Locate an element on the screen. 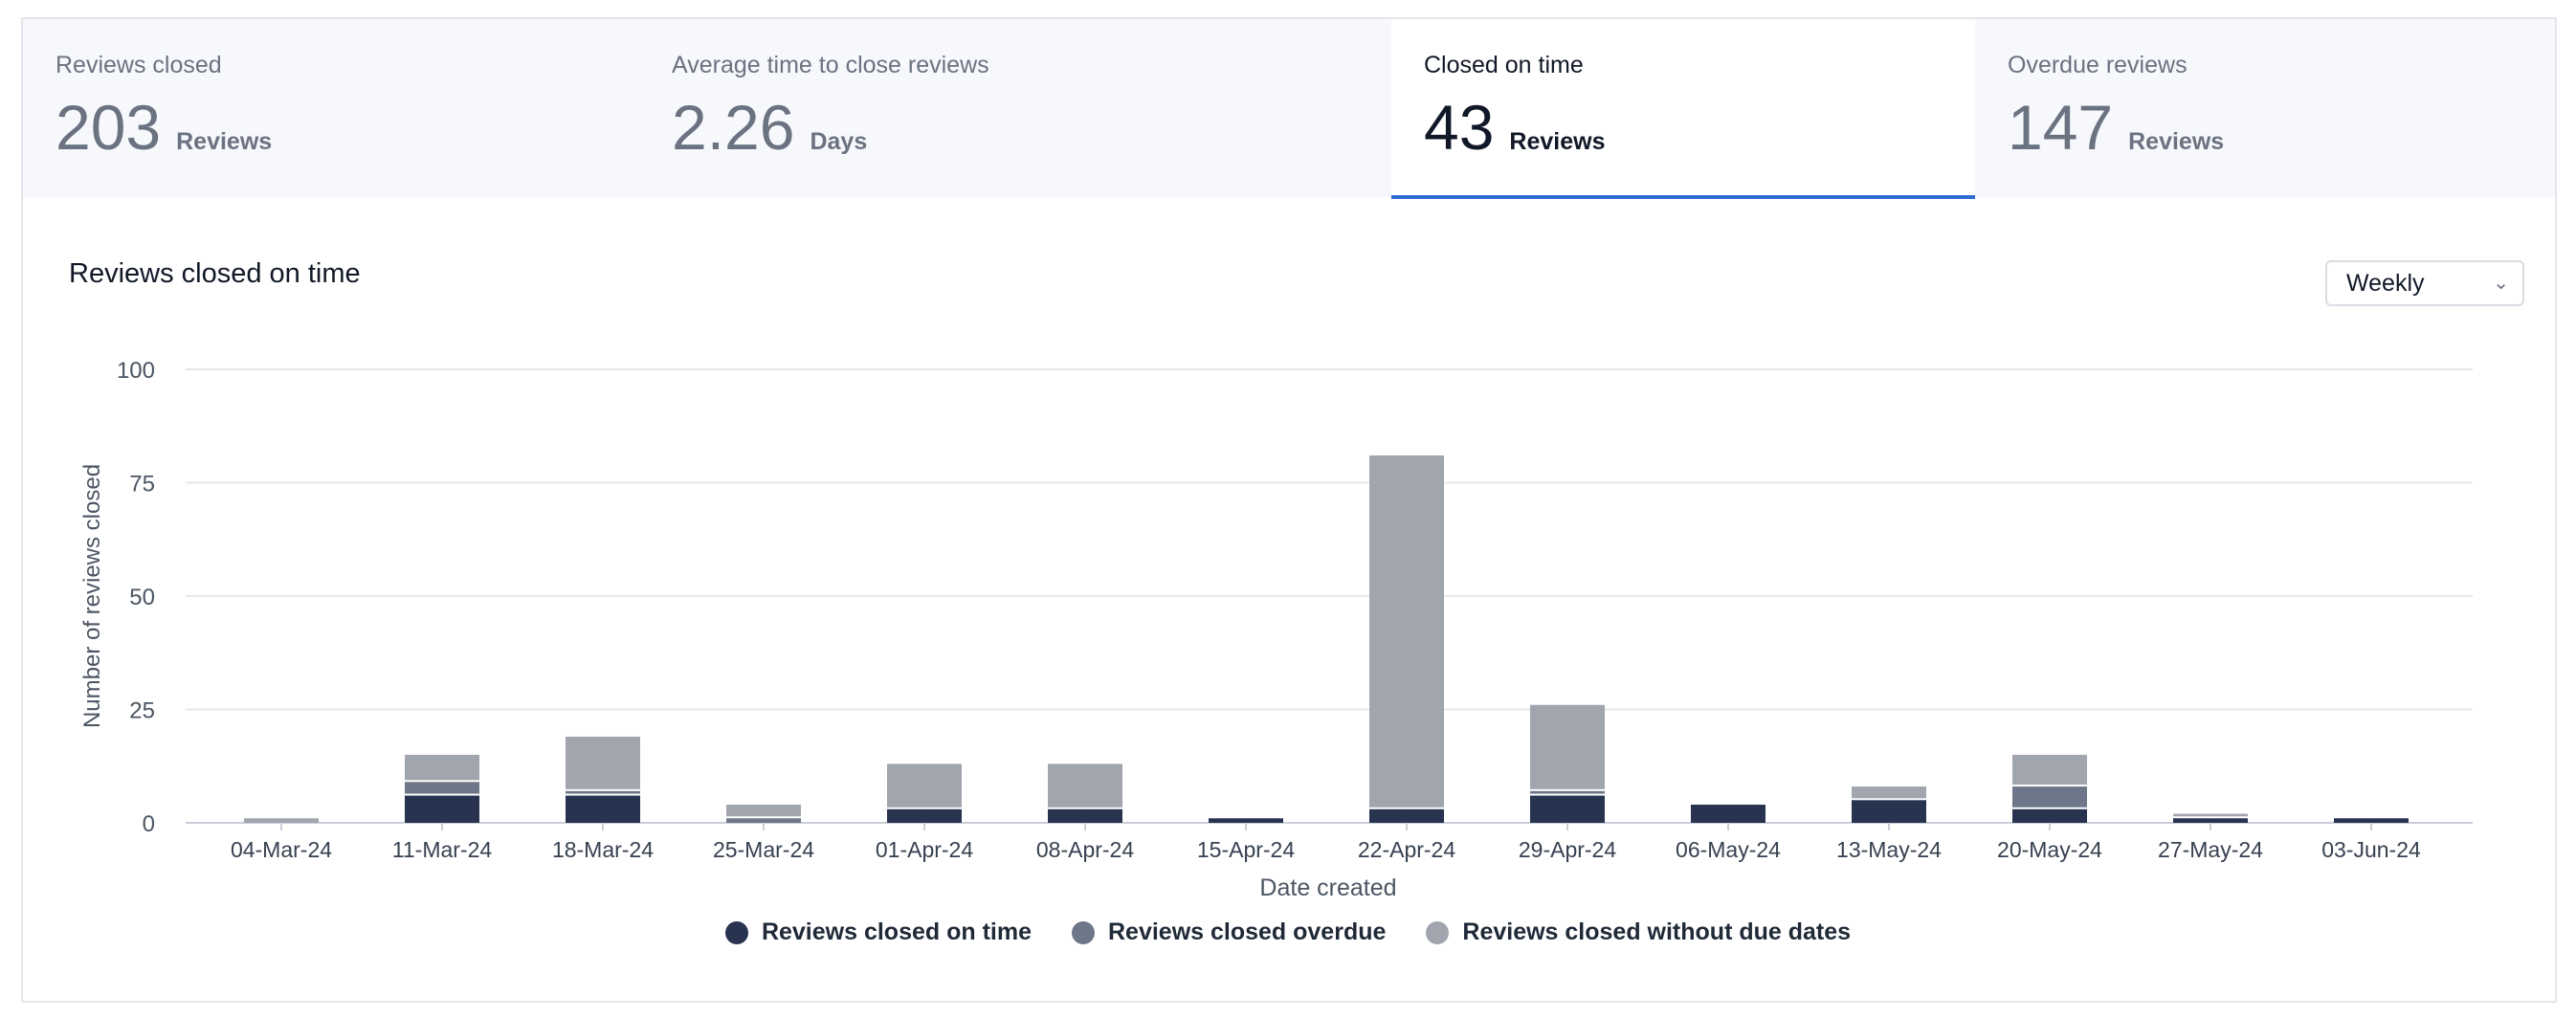 The height and width of the screenshot is (1018, 2576). period-select: Weekly ⌄ is located at coordinates (2424, 283).